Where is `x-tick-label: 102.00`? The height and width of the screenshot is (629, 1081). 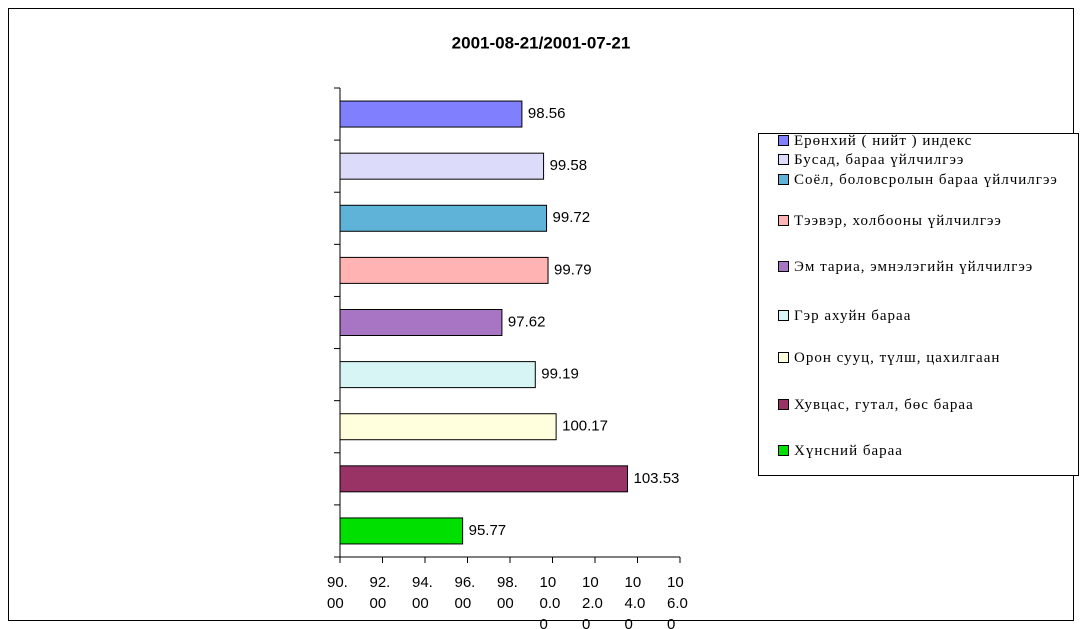
x-tick-label: 102.00 is located at coordinates (592, 601).